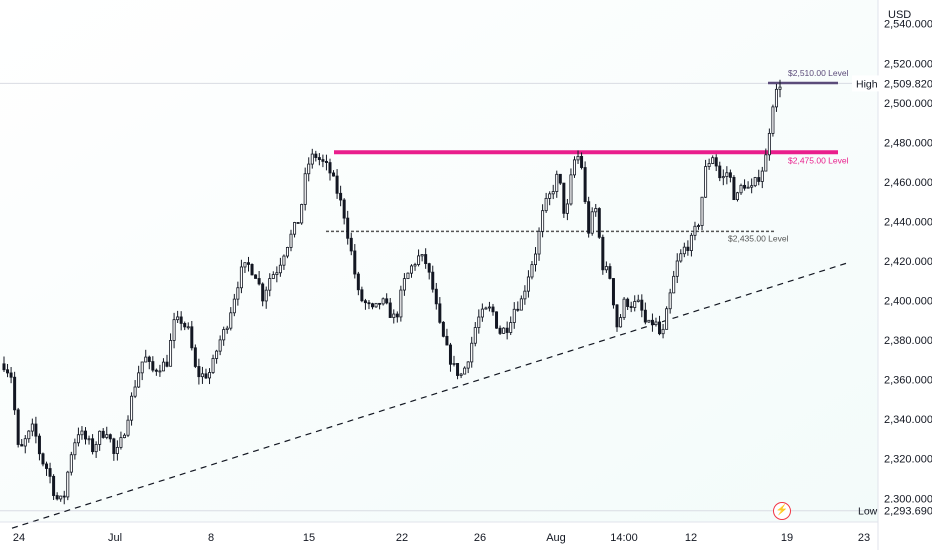  I want to click on time-tick-label: Aug, so click(556, 538).